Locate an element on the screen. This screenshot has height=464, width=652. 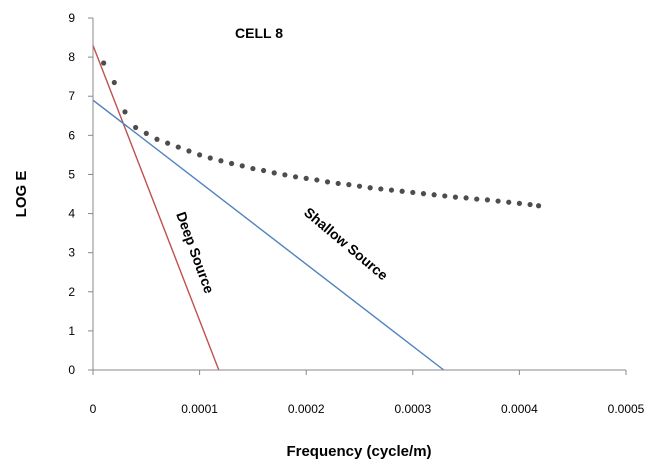
y-tick-label: 4 is located at coordinates (71, 214).